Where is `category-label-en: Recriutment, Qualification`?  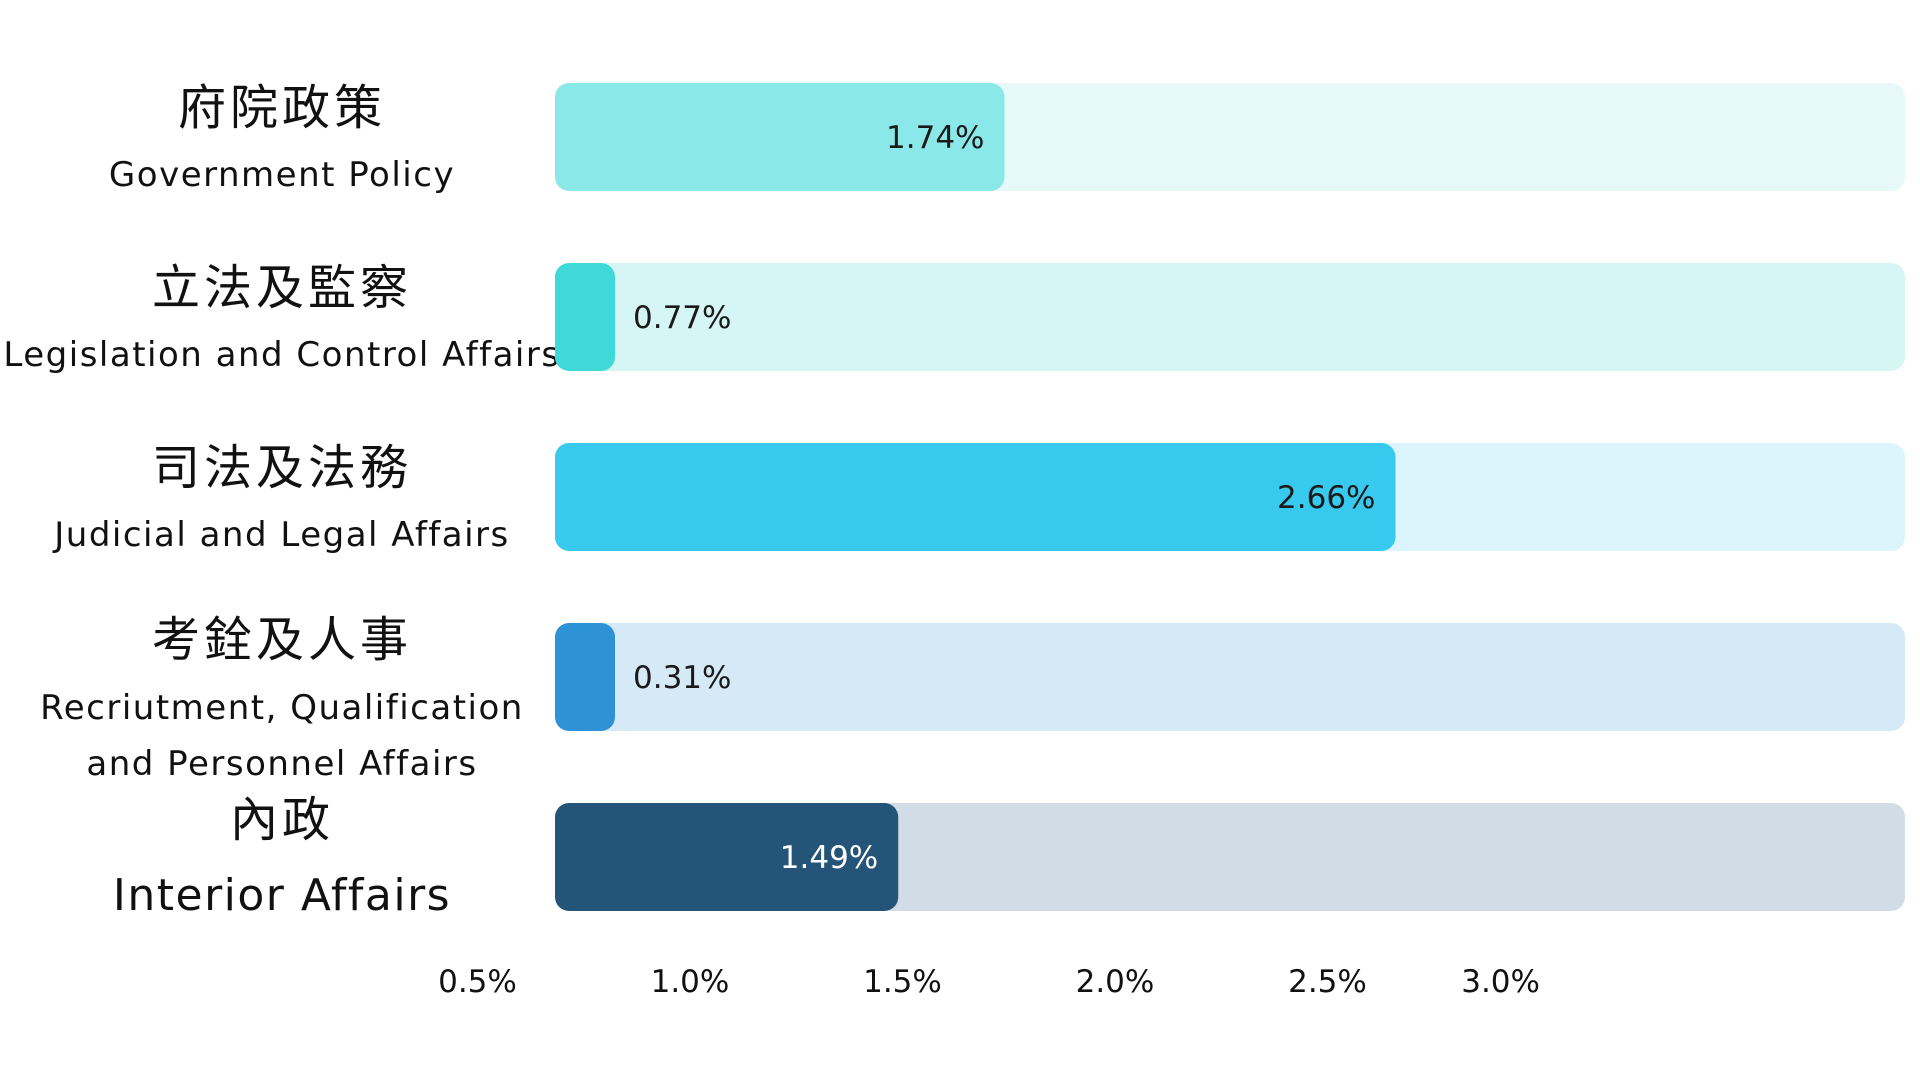
category-label-en: Recriutment, Qualification is located at coordinates (282, 708).